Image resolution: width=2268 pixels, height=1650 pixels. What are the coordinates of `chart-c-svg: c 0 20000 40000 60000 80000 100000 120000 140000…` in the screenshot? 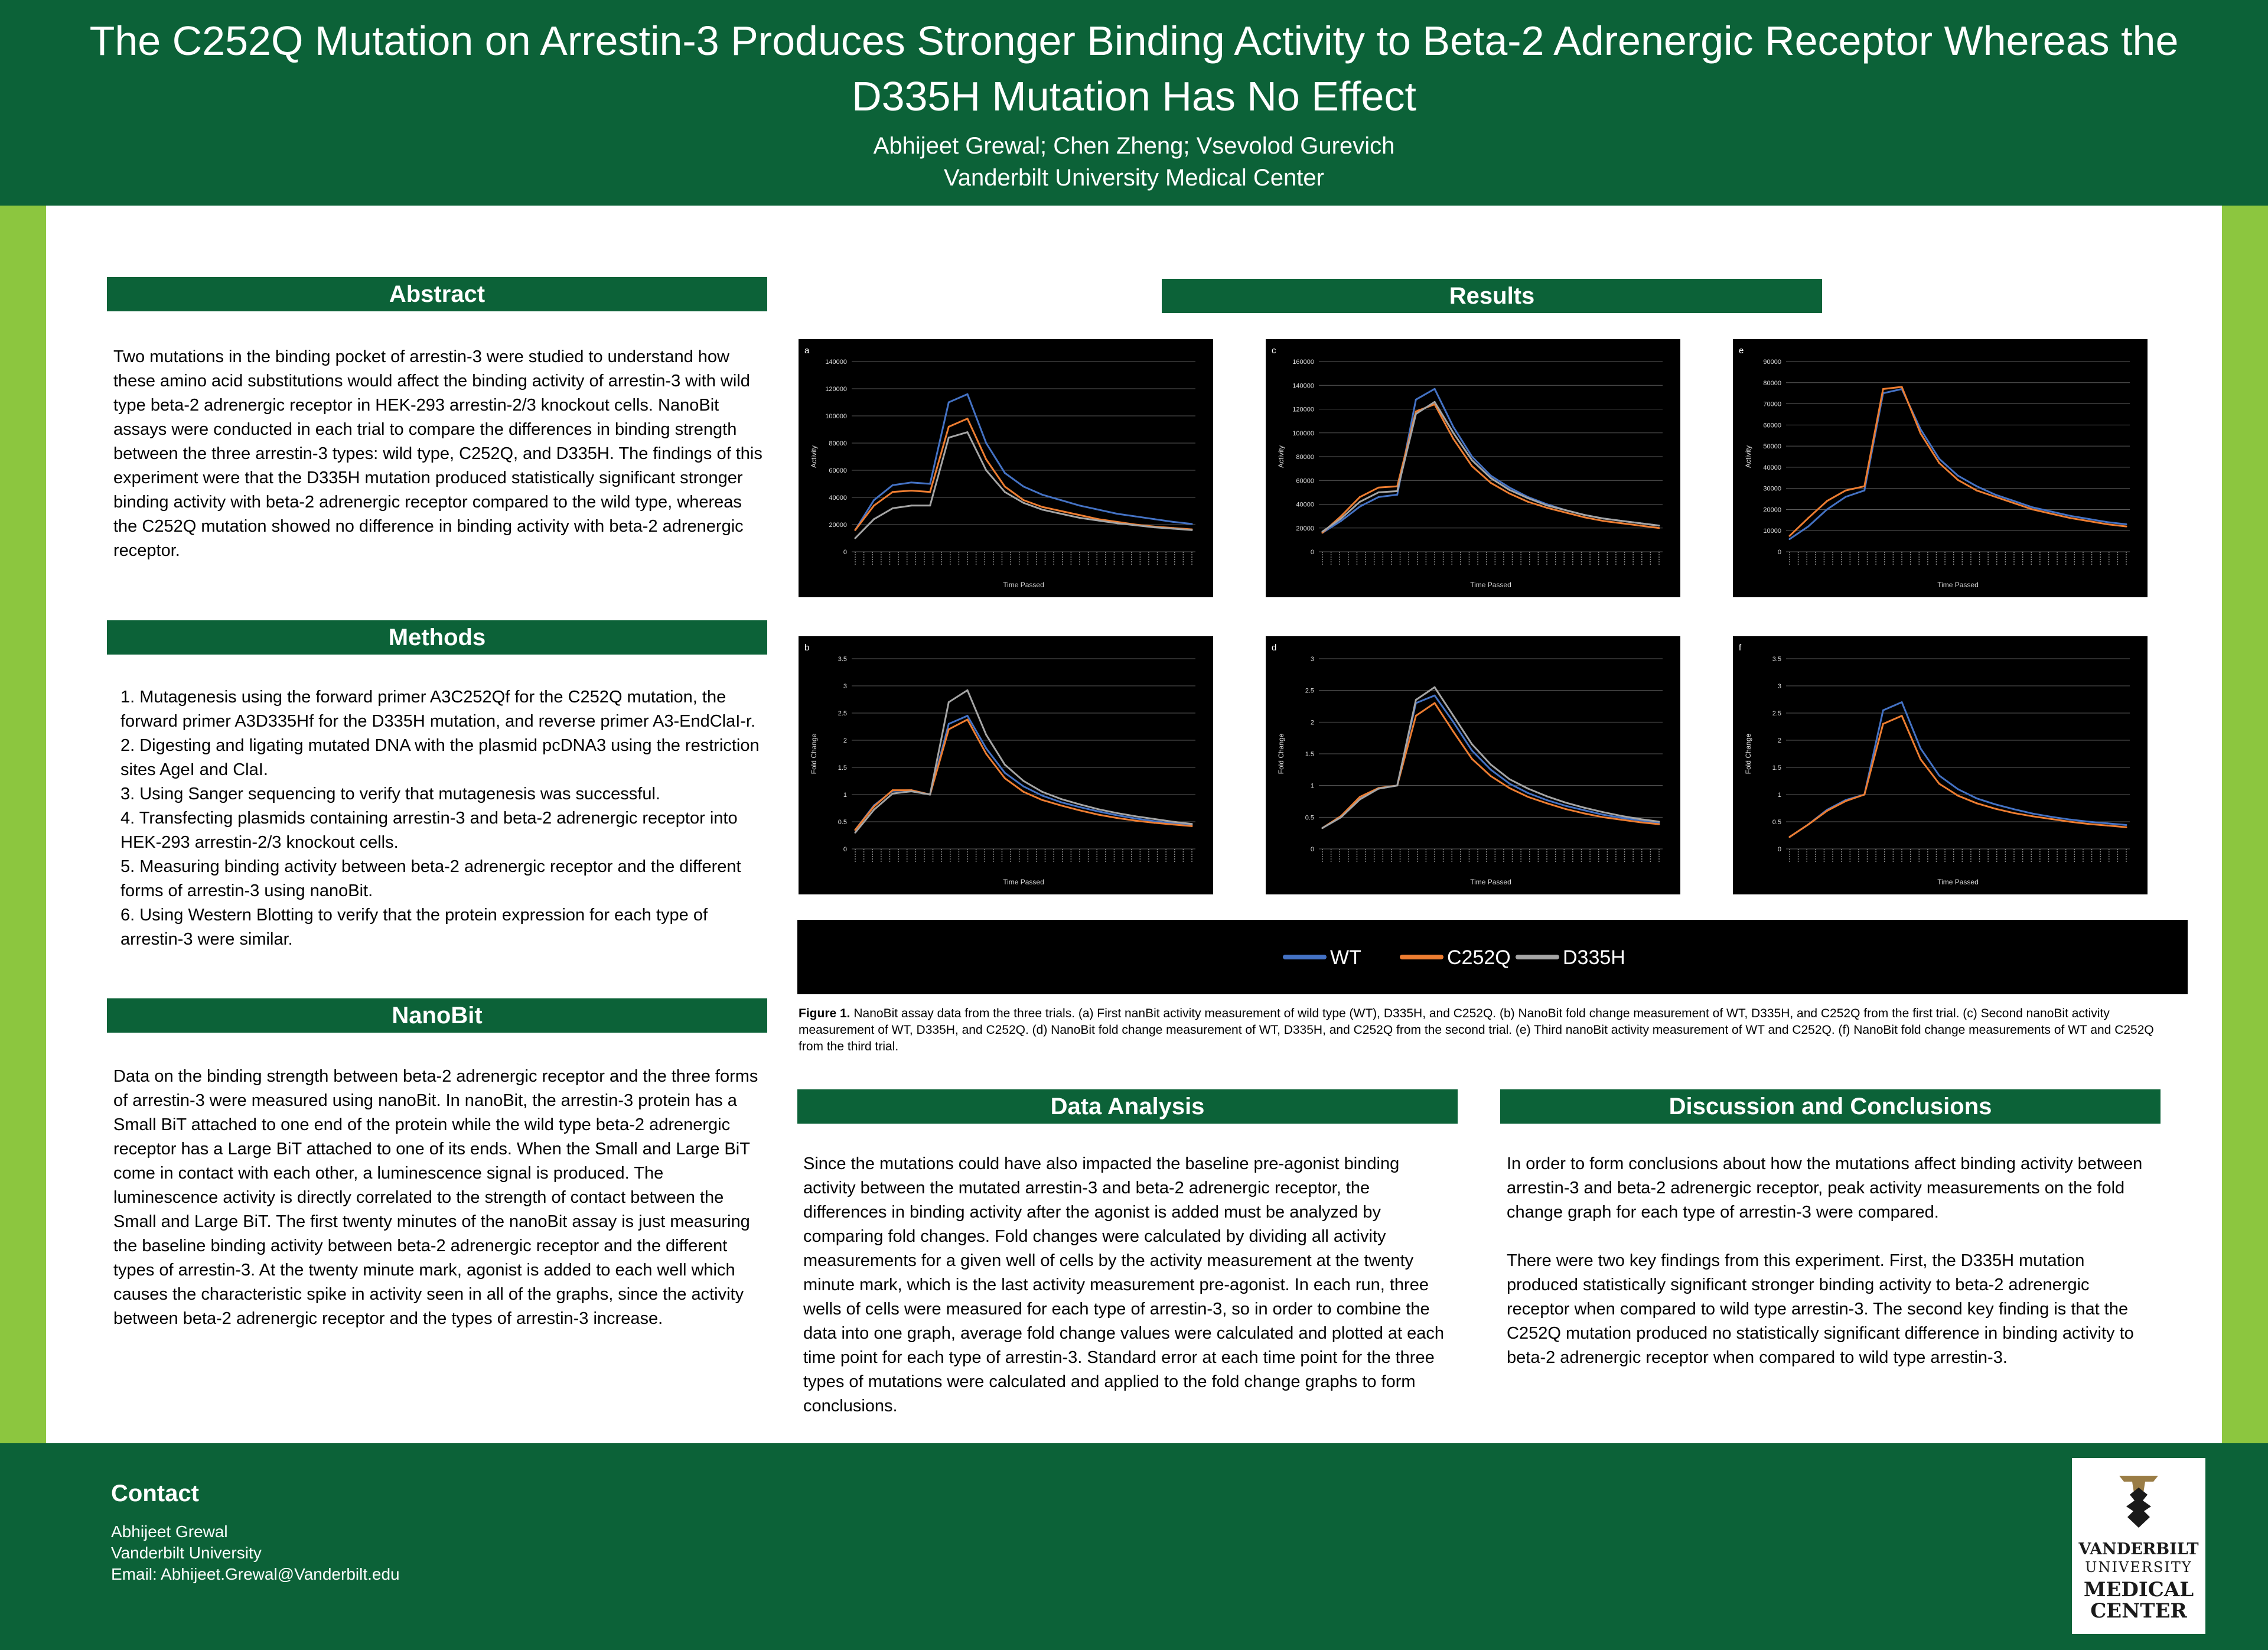 It's located at (1467, 467).